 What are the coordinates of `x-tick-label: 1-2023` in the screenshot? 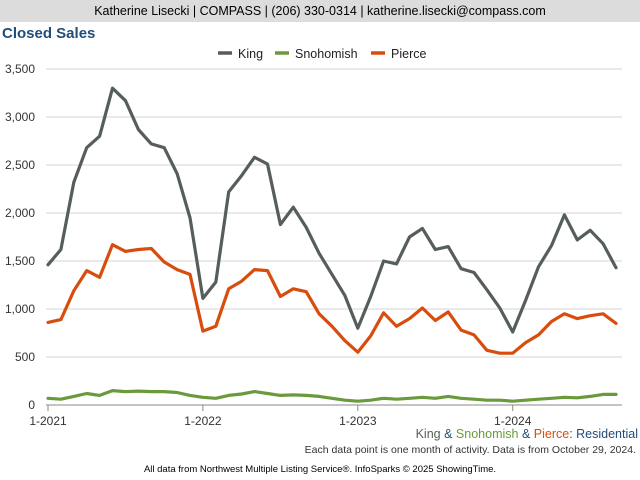 It's located at (358, 421).